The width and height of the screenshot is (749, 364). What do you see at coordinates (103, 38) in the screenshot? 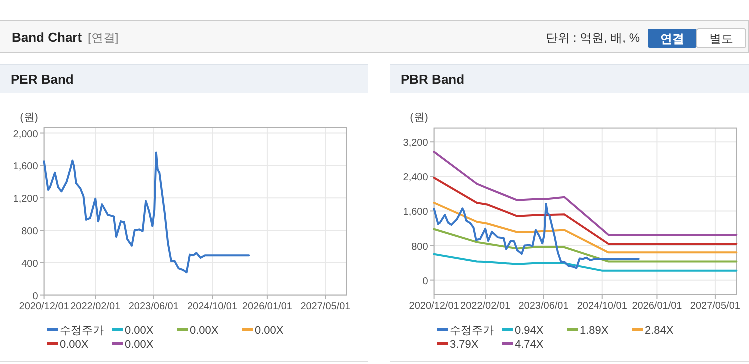
I see `text: [연결]` at bounding box center [103, 38].